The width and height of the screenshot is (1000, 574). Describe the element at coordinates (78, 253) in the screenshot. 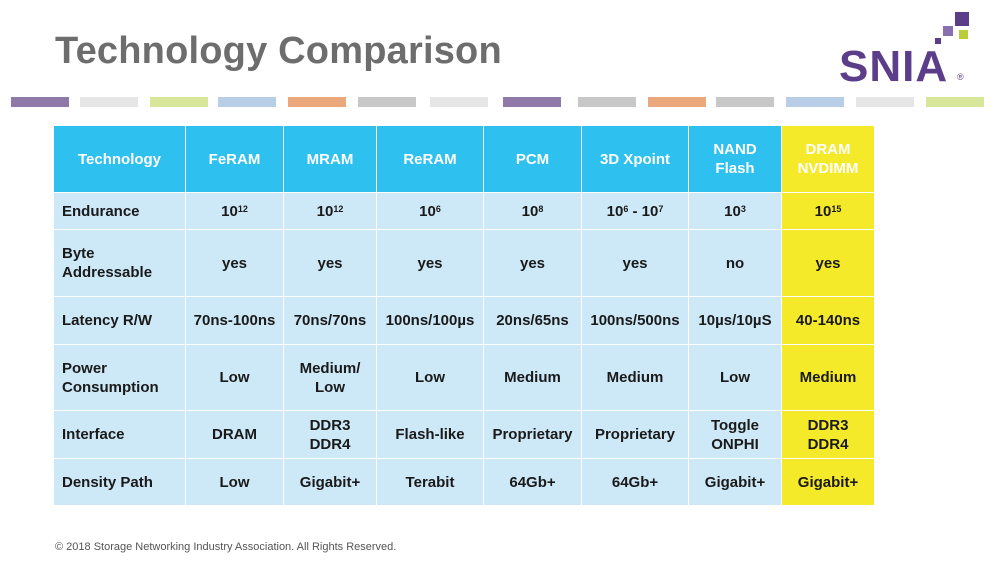

I see `row-label-line1: Byte` at that location.